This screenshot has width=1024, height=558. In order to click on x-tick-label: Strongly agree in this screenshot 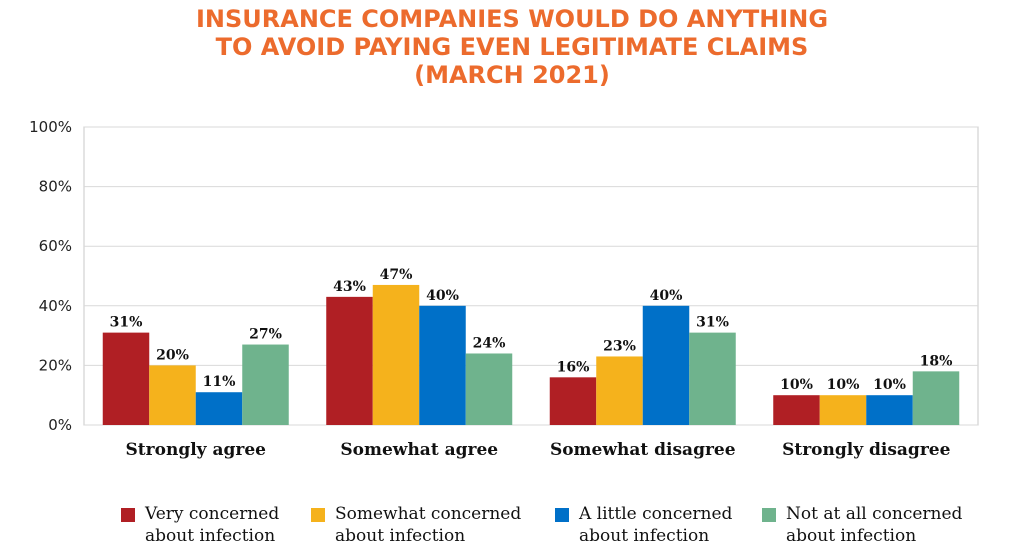, I will do `click(196, 450)`.